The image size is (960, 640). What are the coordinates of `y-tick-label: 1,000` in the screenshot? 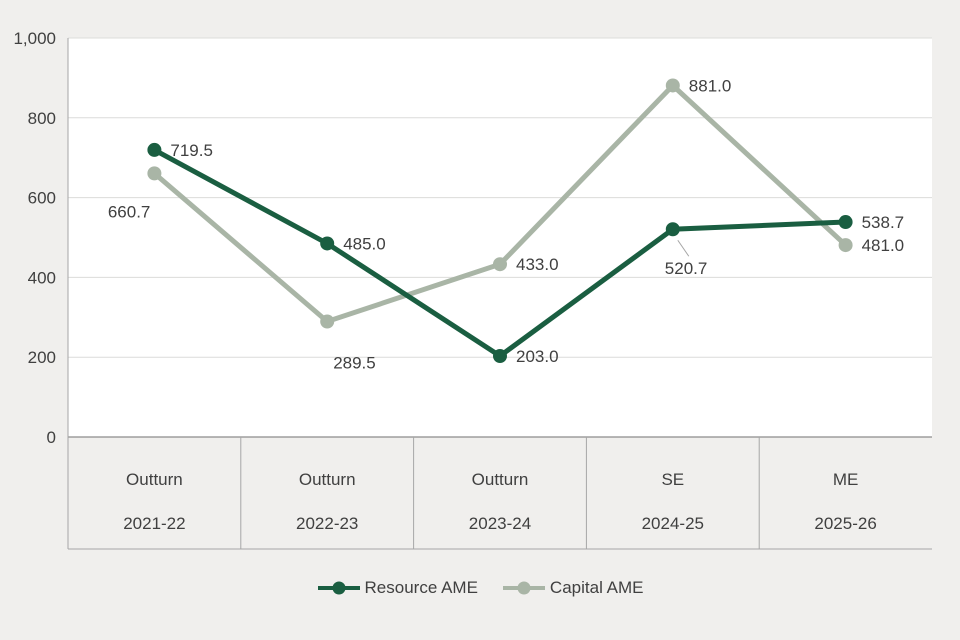 It's located at (34, 38).